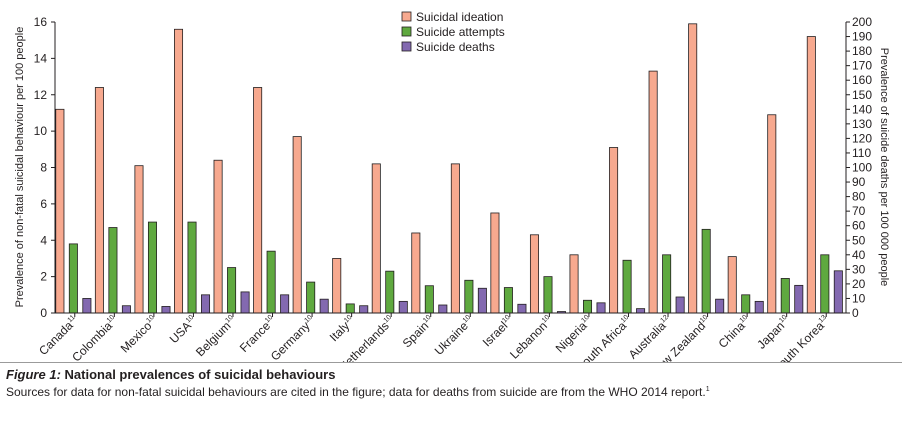 Image resolution: width=902 pixels, height=428 pixels. I want to click on legend-label: Suicide deaths, so click(455, 47).